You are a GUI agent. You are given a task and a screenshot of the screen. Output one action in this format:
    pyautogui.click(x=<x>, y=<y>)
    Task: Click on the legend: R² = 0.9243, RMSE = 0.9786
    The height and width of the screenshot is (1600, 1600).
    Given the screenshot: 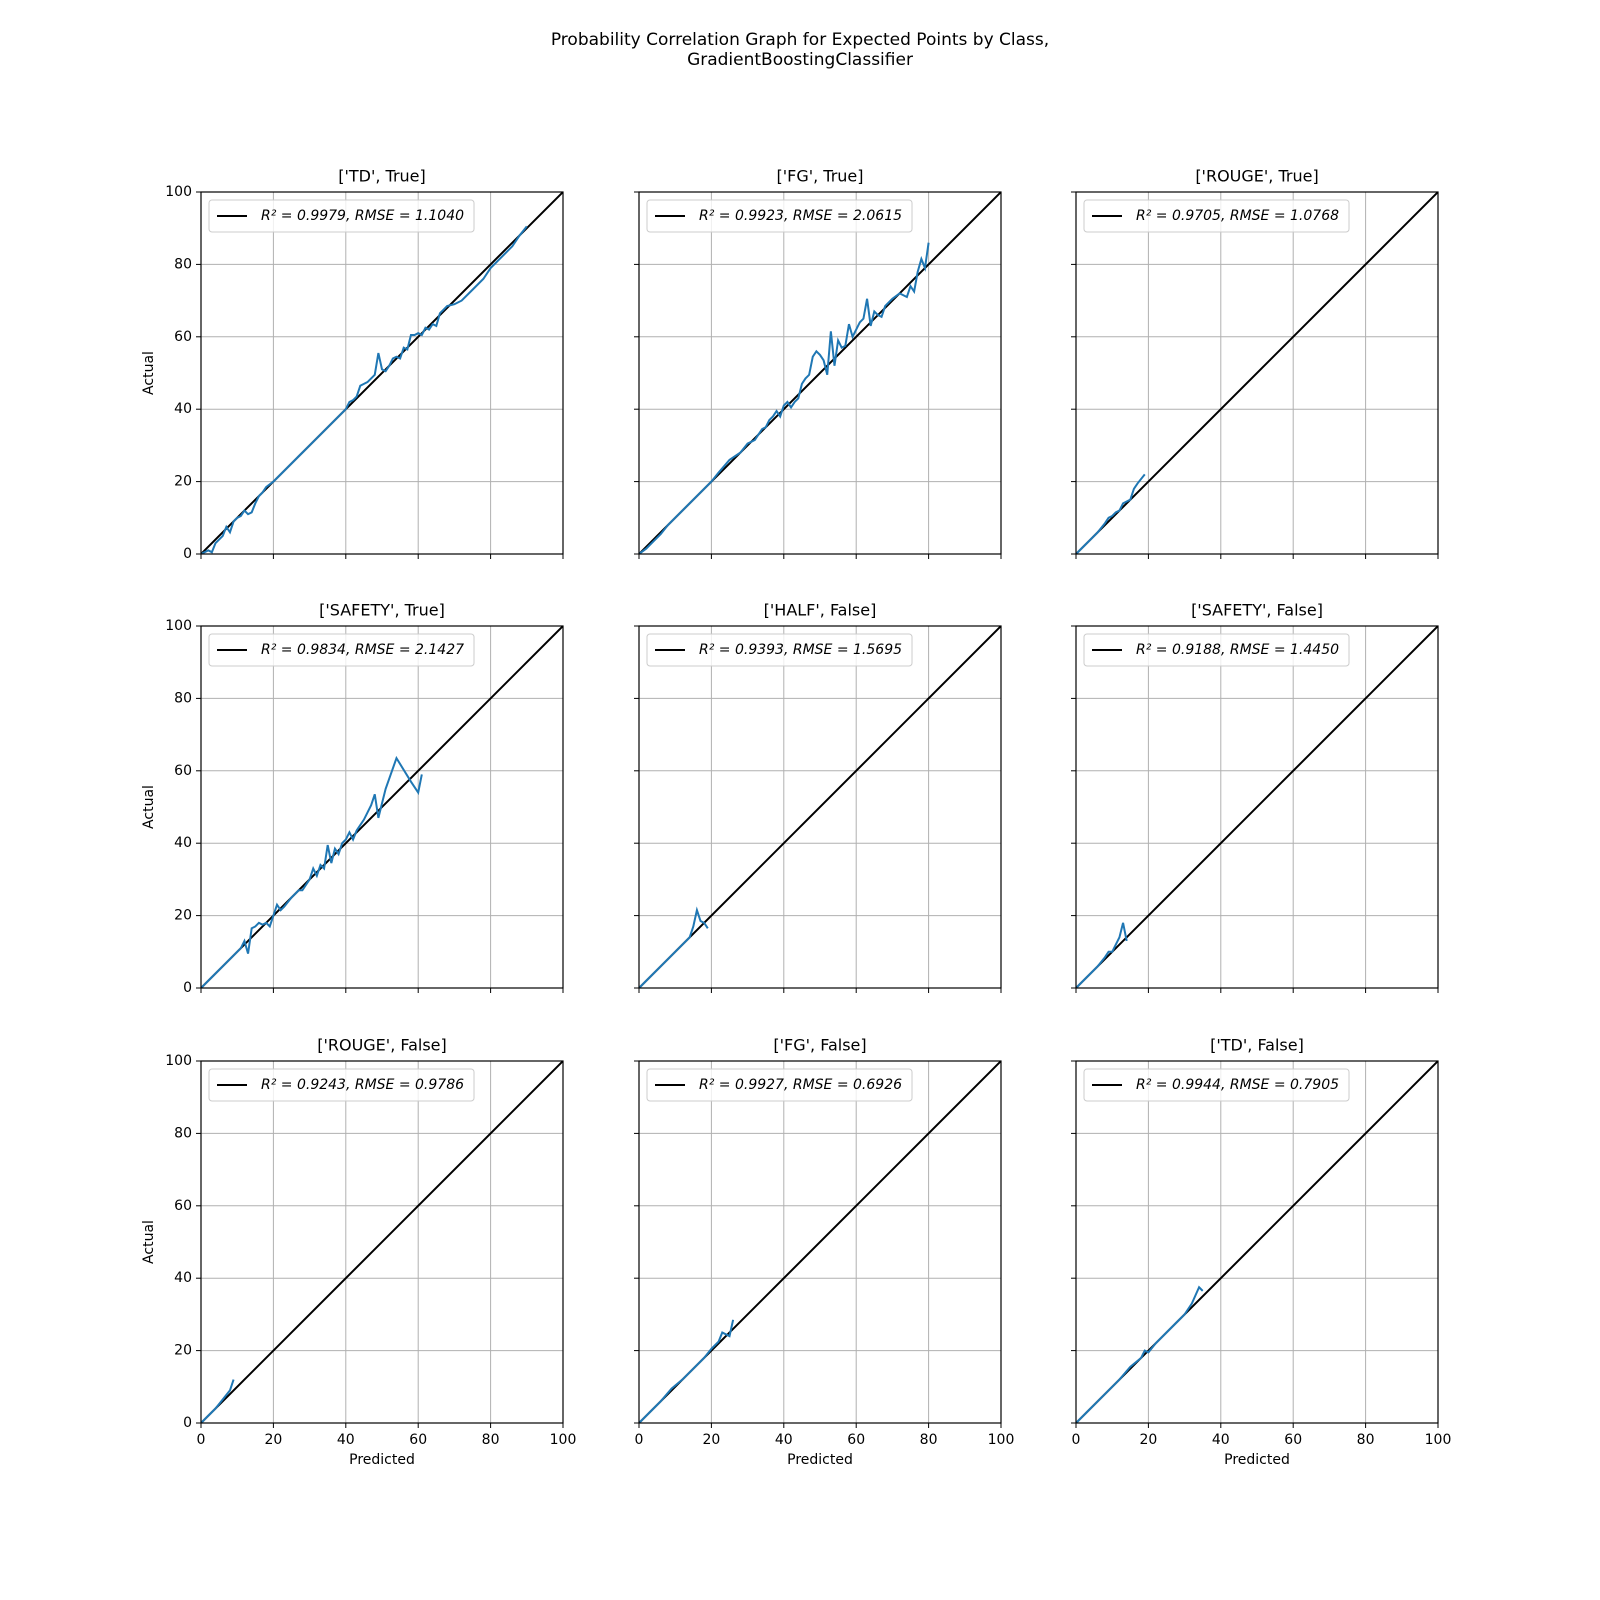 What is the action you would take?
    pyautogui.click(x=341, y=1085)
    